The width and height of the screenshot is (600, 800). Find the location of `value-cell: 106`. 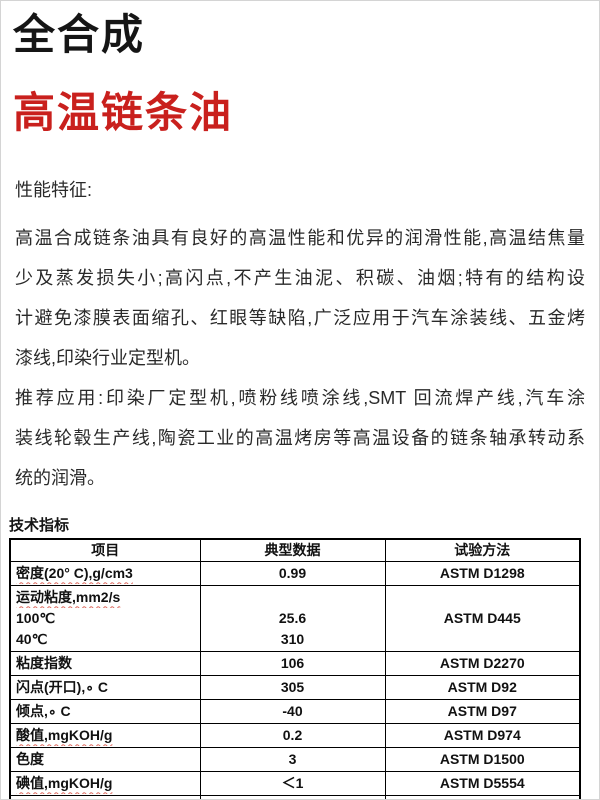

value-cell: 106 is located at coordinates (292, 663).